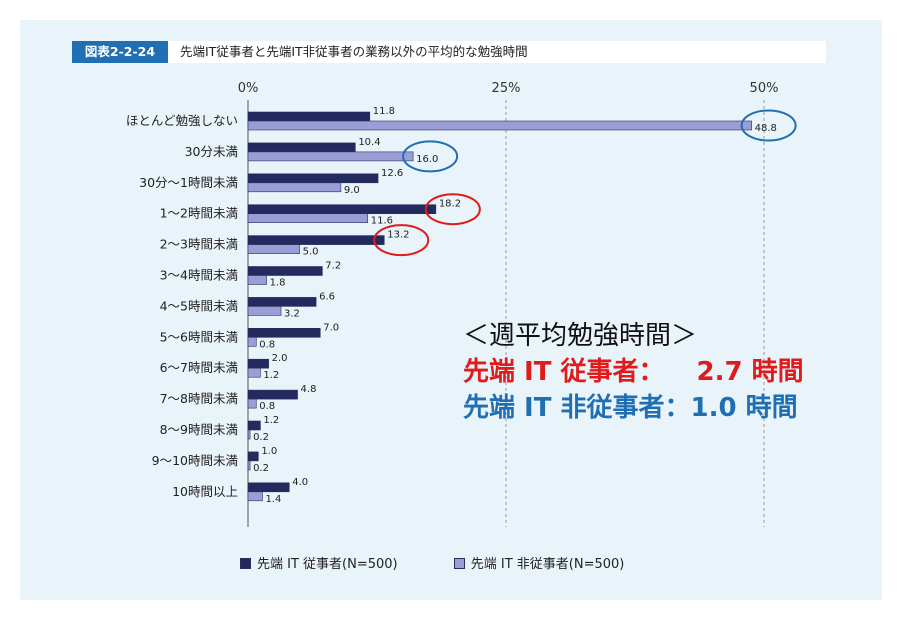 This screenshot has height=619, width=900. I want to click on legend-item-non-it: 先端 IT 非従事者(N=500), so click(539, 562).